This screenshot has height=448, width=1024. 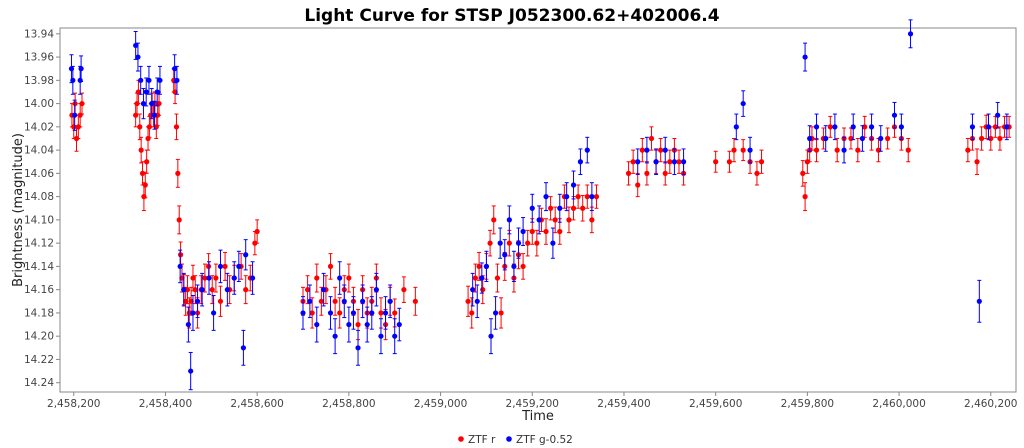 I want to click on y-tick-label: 14.16, so click(x=39, y=290).